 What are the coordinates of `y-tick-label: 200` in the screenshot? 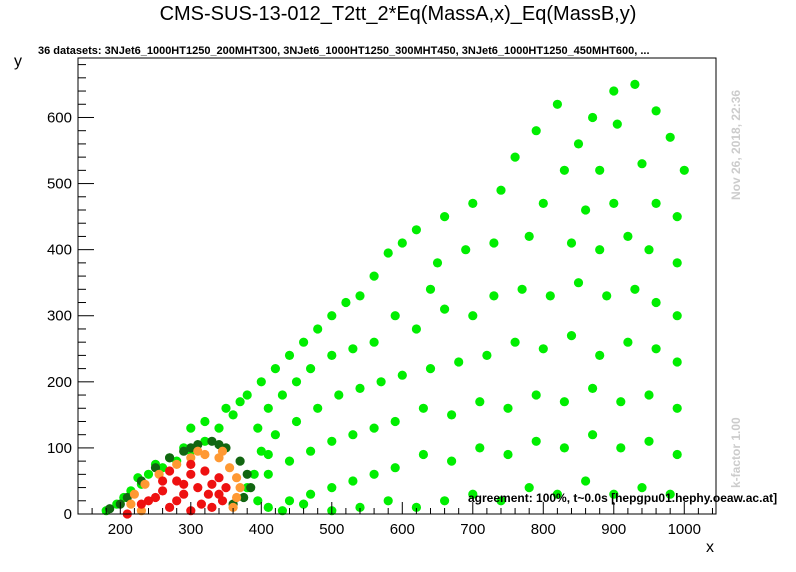 It's located at (59, 382).